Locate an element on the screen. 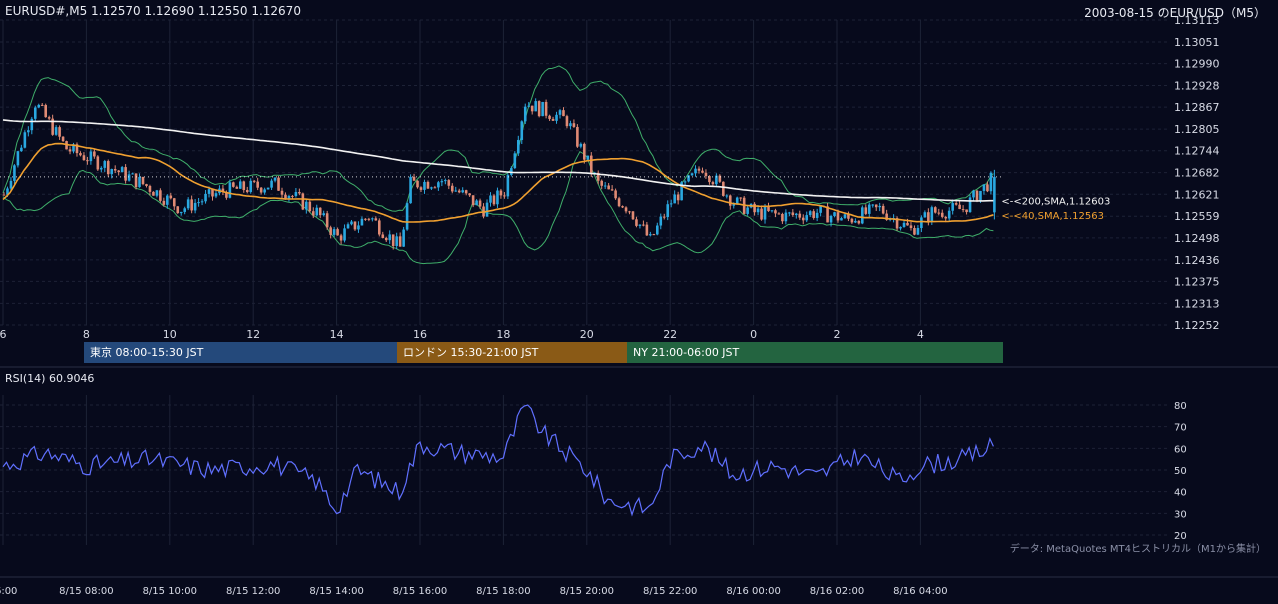  price-tick-label: 1.13113 is located at coordinates (1197, 20).